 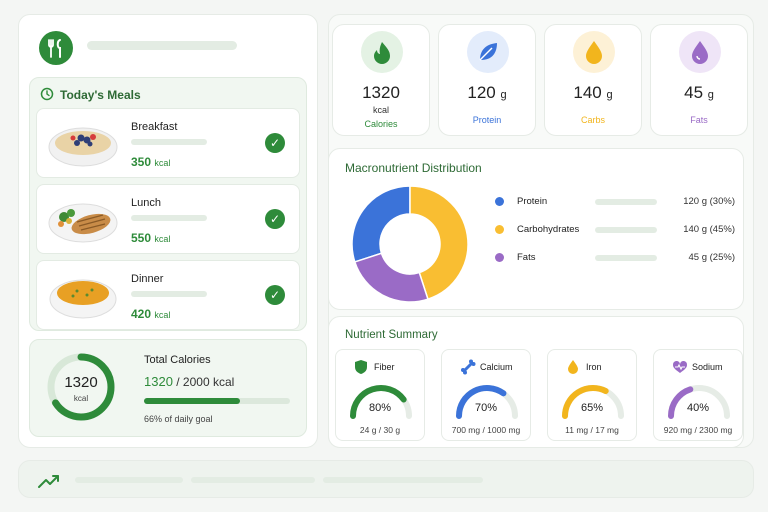 What do you see at coordinates (488, 52) in the screenshot?
I see `leaf-icon` at bounding box center [488, 52].